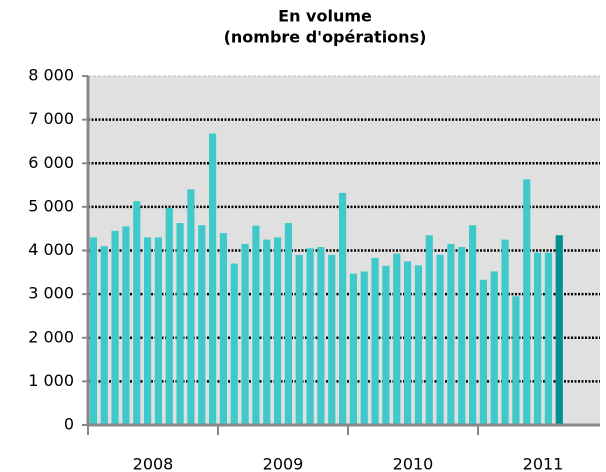 Image resolution: width=606 pixels, height=472 pixels. What do you see at coordinates (325, 37) in the screenshot?
I see `chart-subtitle: (nombre d'opérations)` at bounding box center [325, 37].